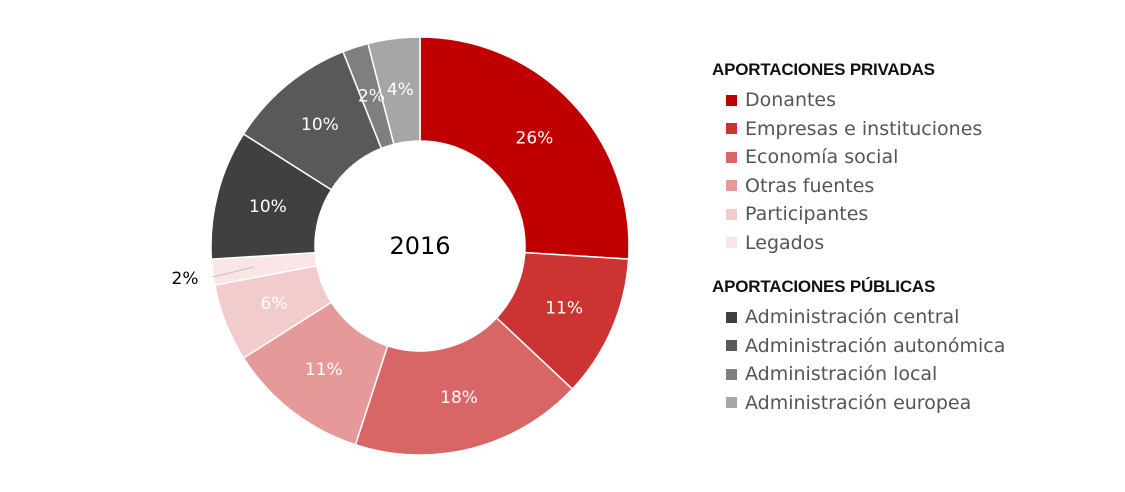  Describe the element at coordinates (919, 100) in the screenshot. I see `legend-item: Donantes` at that location.